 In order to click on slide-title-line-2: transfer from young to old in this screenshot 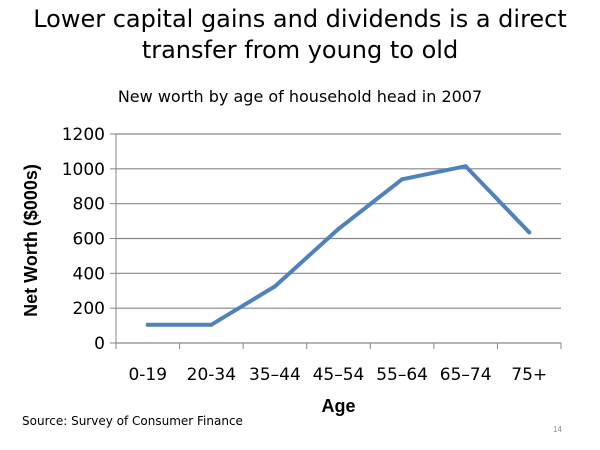, I will do `click(300, 50)`.